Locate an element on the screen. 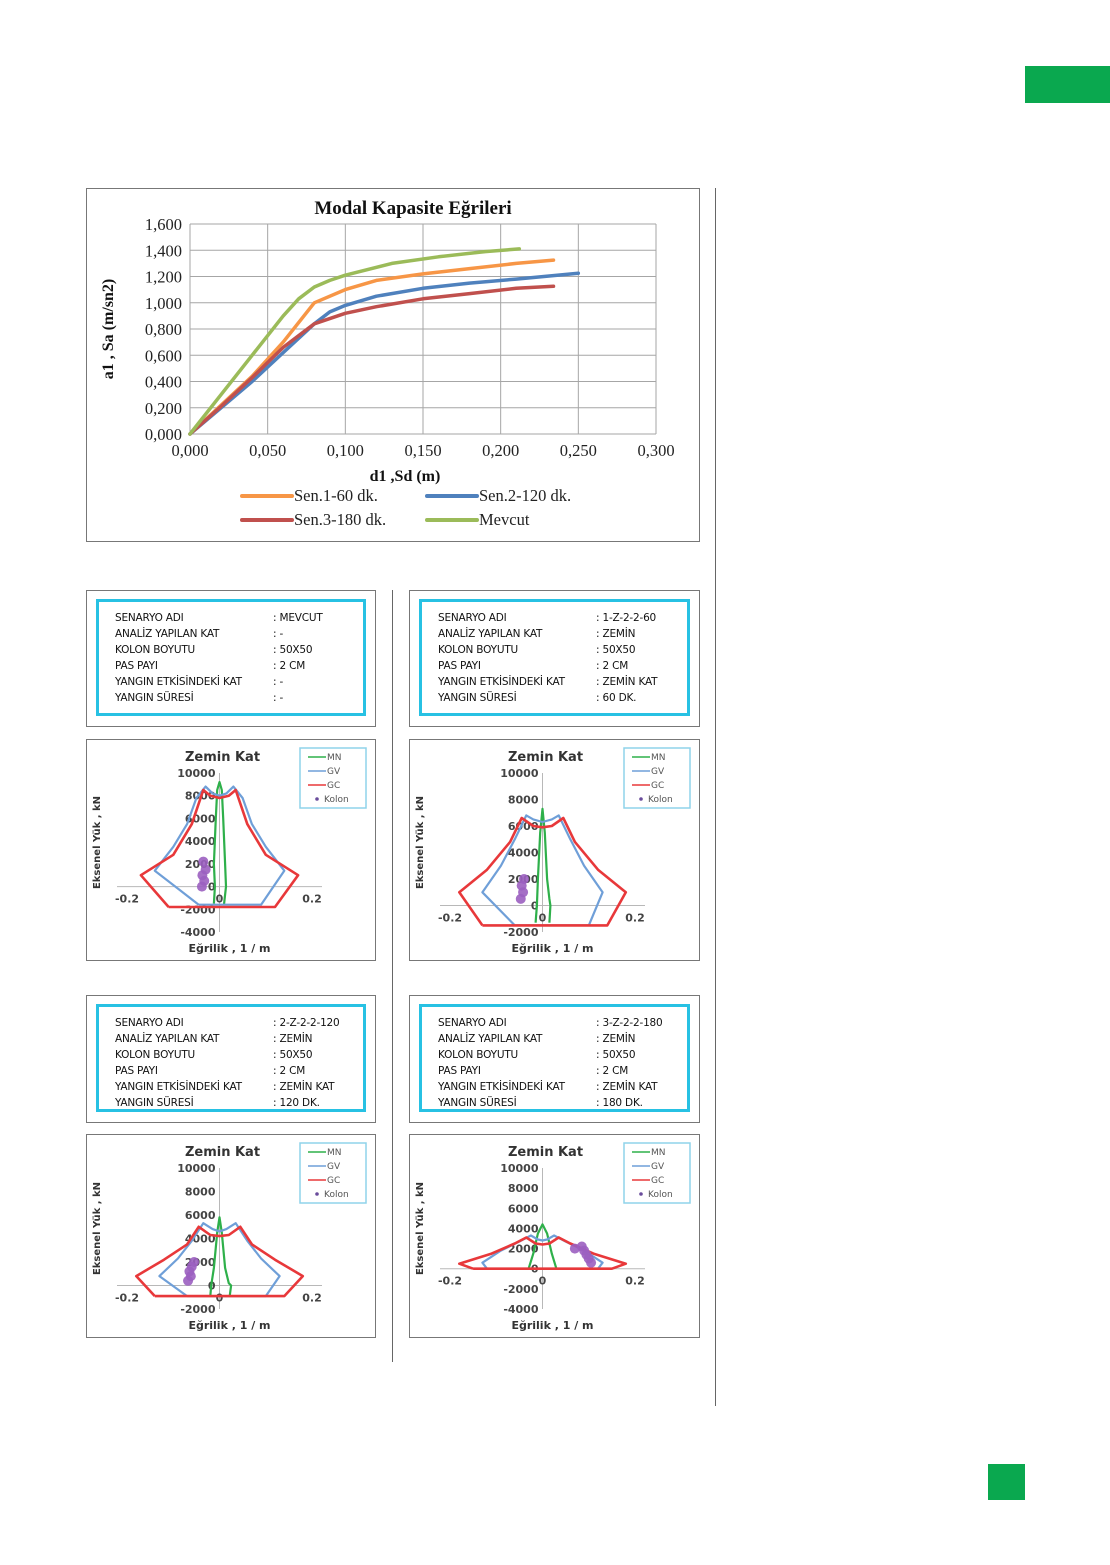  x-tick-label: -0.2 is located at coordinates (127, 899).